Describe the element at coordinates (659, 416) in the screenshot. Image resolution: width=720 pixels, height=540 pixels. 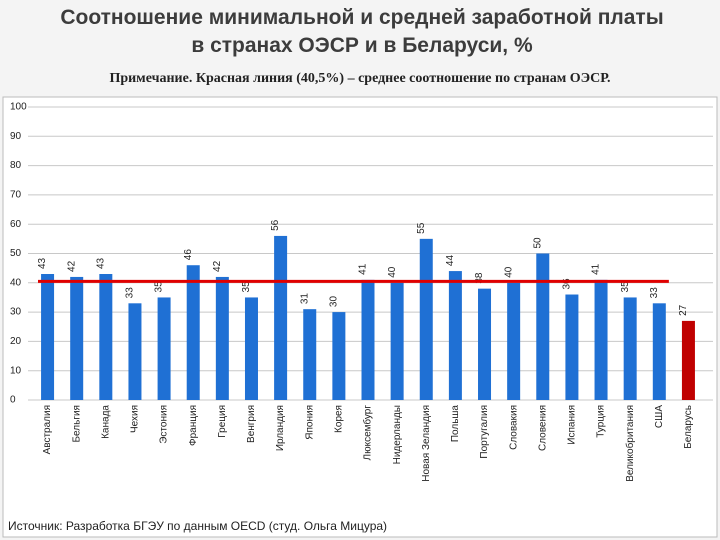
I see `x-tick-label: США` at that location.